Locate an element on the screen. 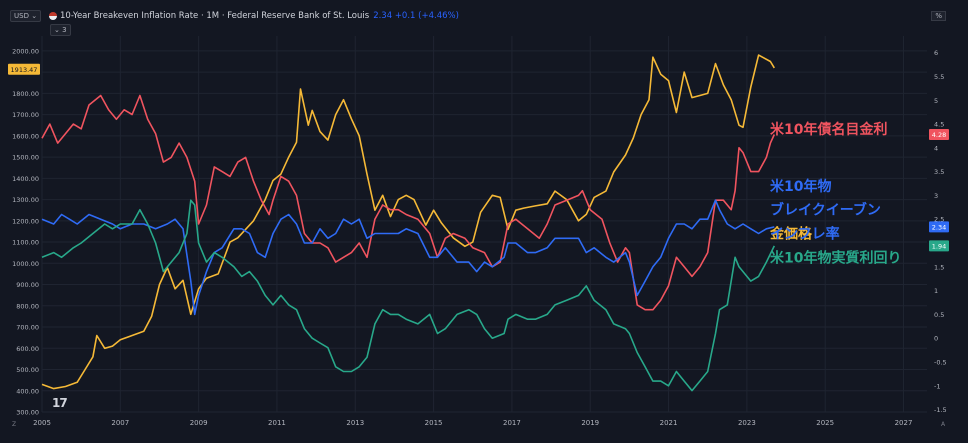 The width and height of the screenshot is (968, 443). series-annotation-5: 米10年物実質利回り is located at coordinates (835, 257).